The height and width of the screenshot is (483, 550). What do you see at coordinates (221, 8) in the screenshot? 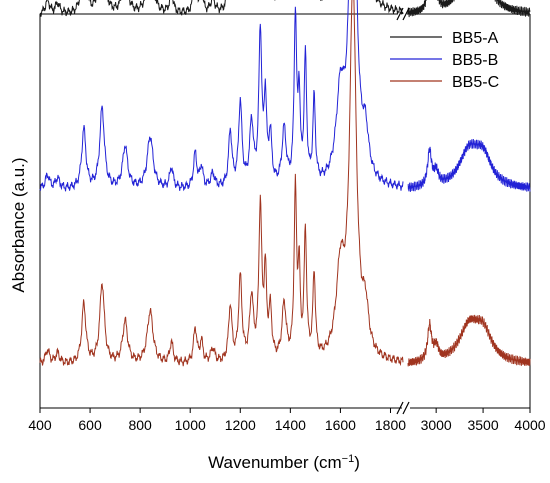
I see `series-line-BB5-A-seg1` at bounding box center [221, 8].